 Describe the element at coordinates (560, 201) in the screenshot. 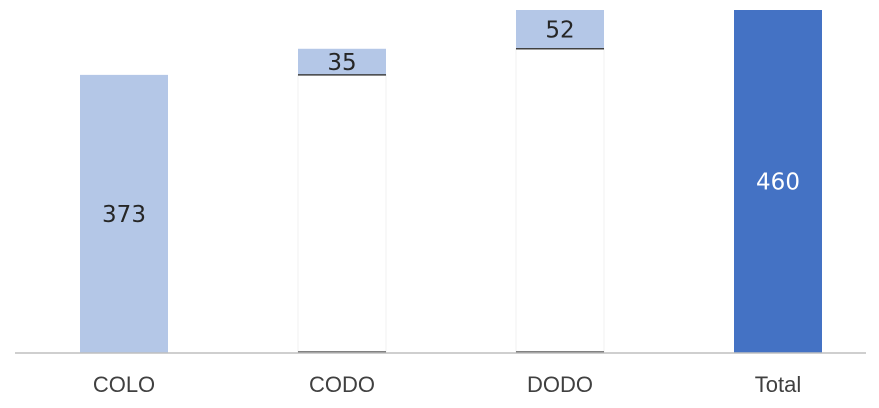

I see `bar-base-dodo` at that location.